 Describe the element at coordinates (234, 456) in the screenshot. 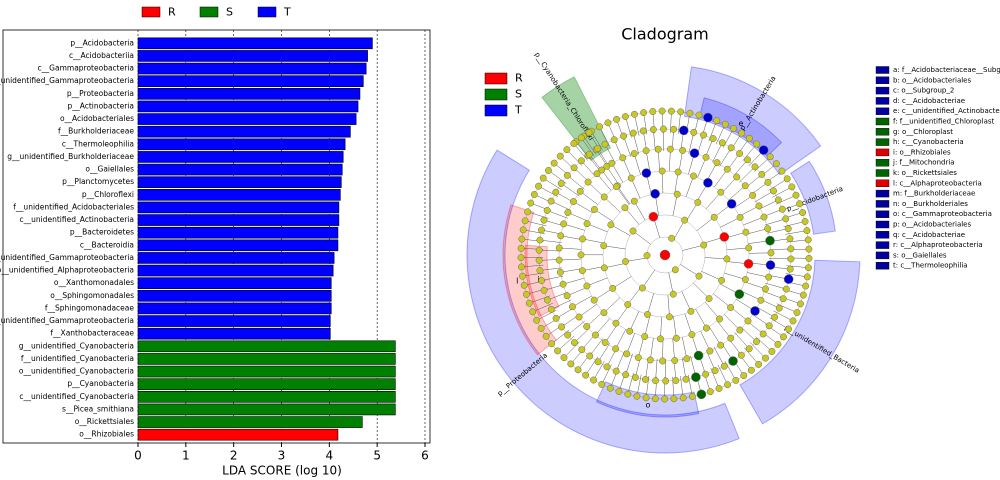

I see `x-tick-label: 2` at that location.